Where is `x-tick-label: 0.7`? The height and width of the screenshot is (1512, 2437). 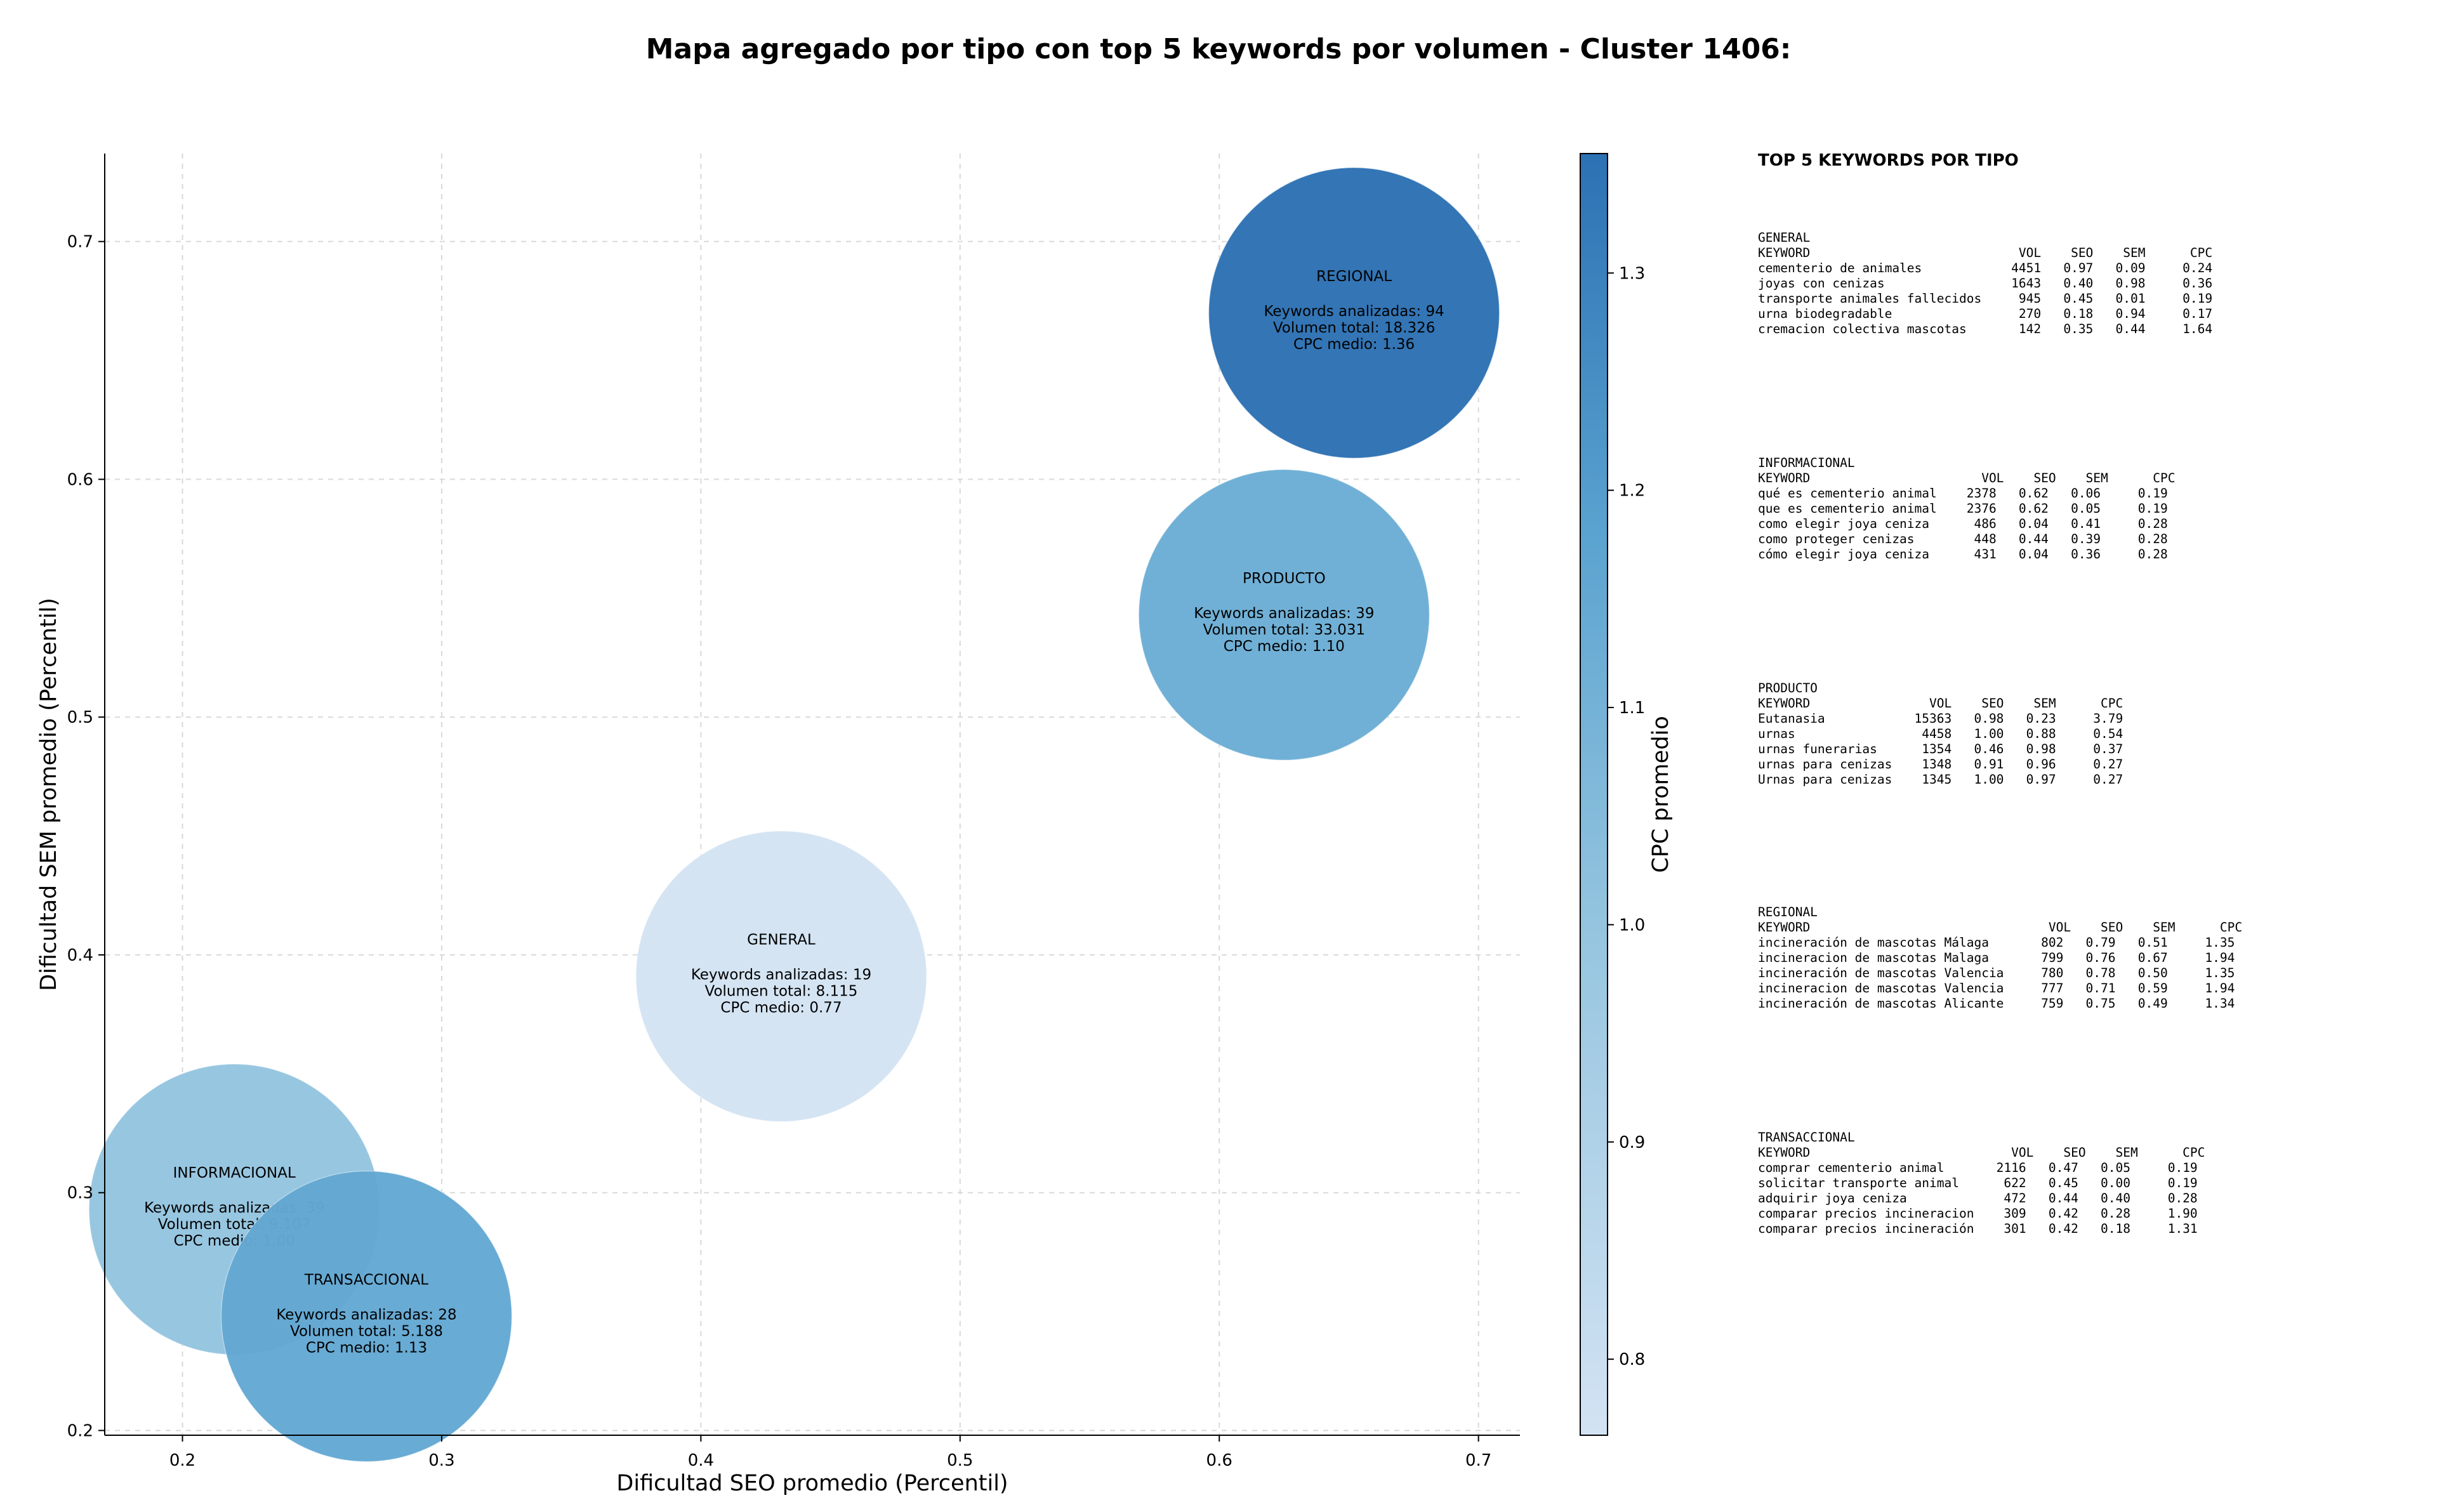
x-tick-label: 0.7 is located at coordinates (1478, 1461).